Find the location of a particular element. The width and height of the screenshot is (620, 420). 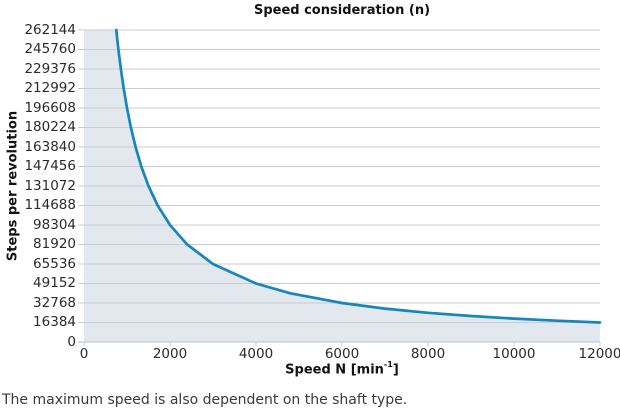

x-tick-label: 6000 is located at coordinates (342, 354).